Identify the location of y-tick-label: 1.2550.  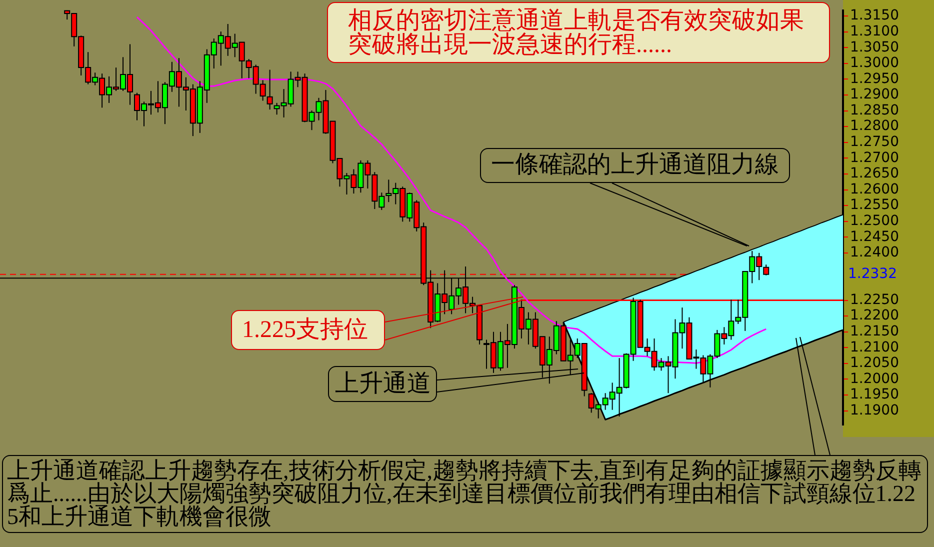
(874, 205).